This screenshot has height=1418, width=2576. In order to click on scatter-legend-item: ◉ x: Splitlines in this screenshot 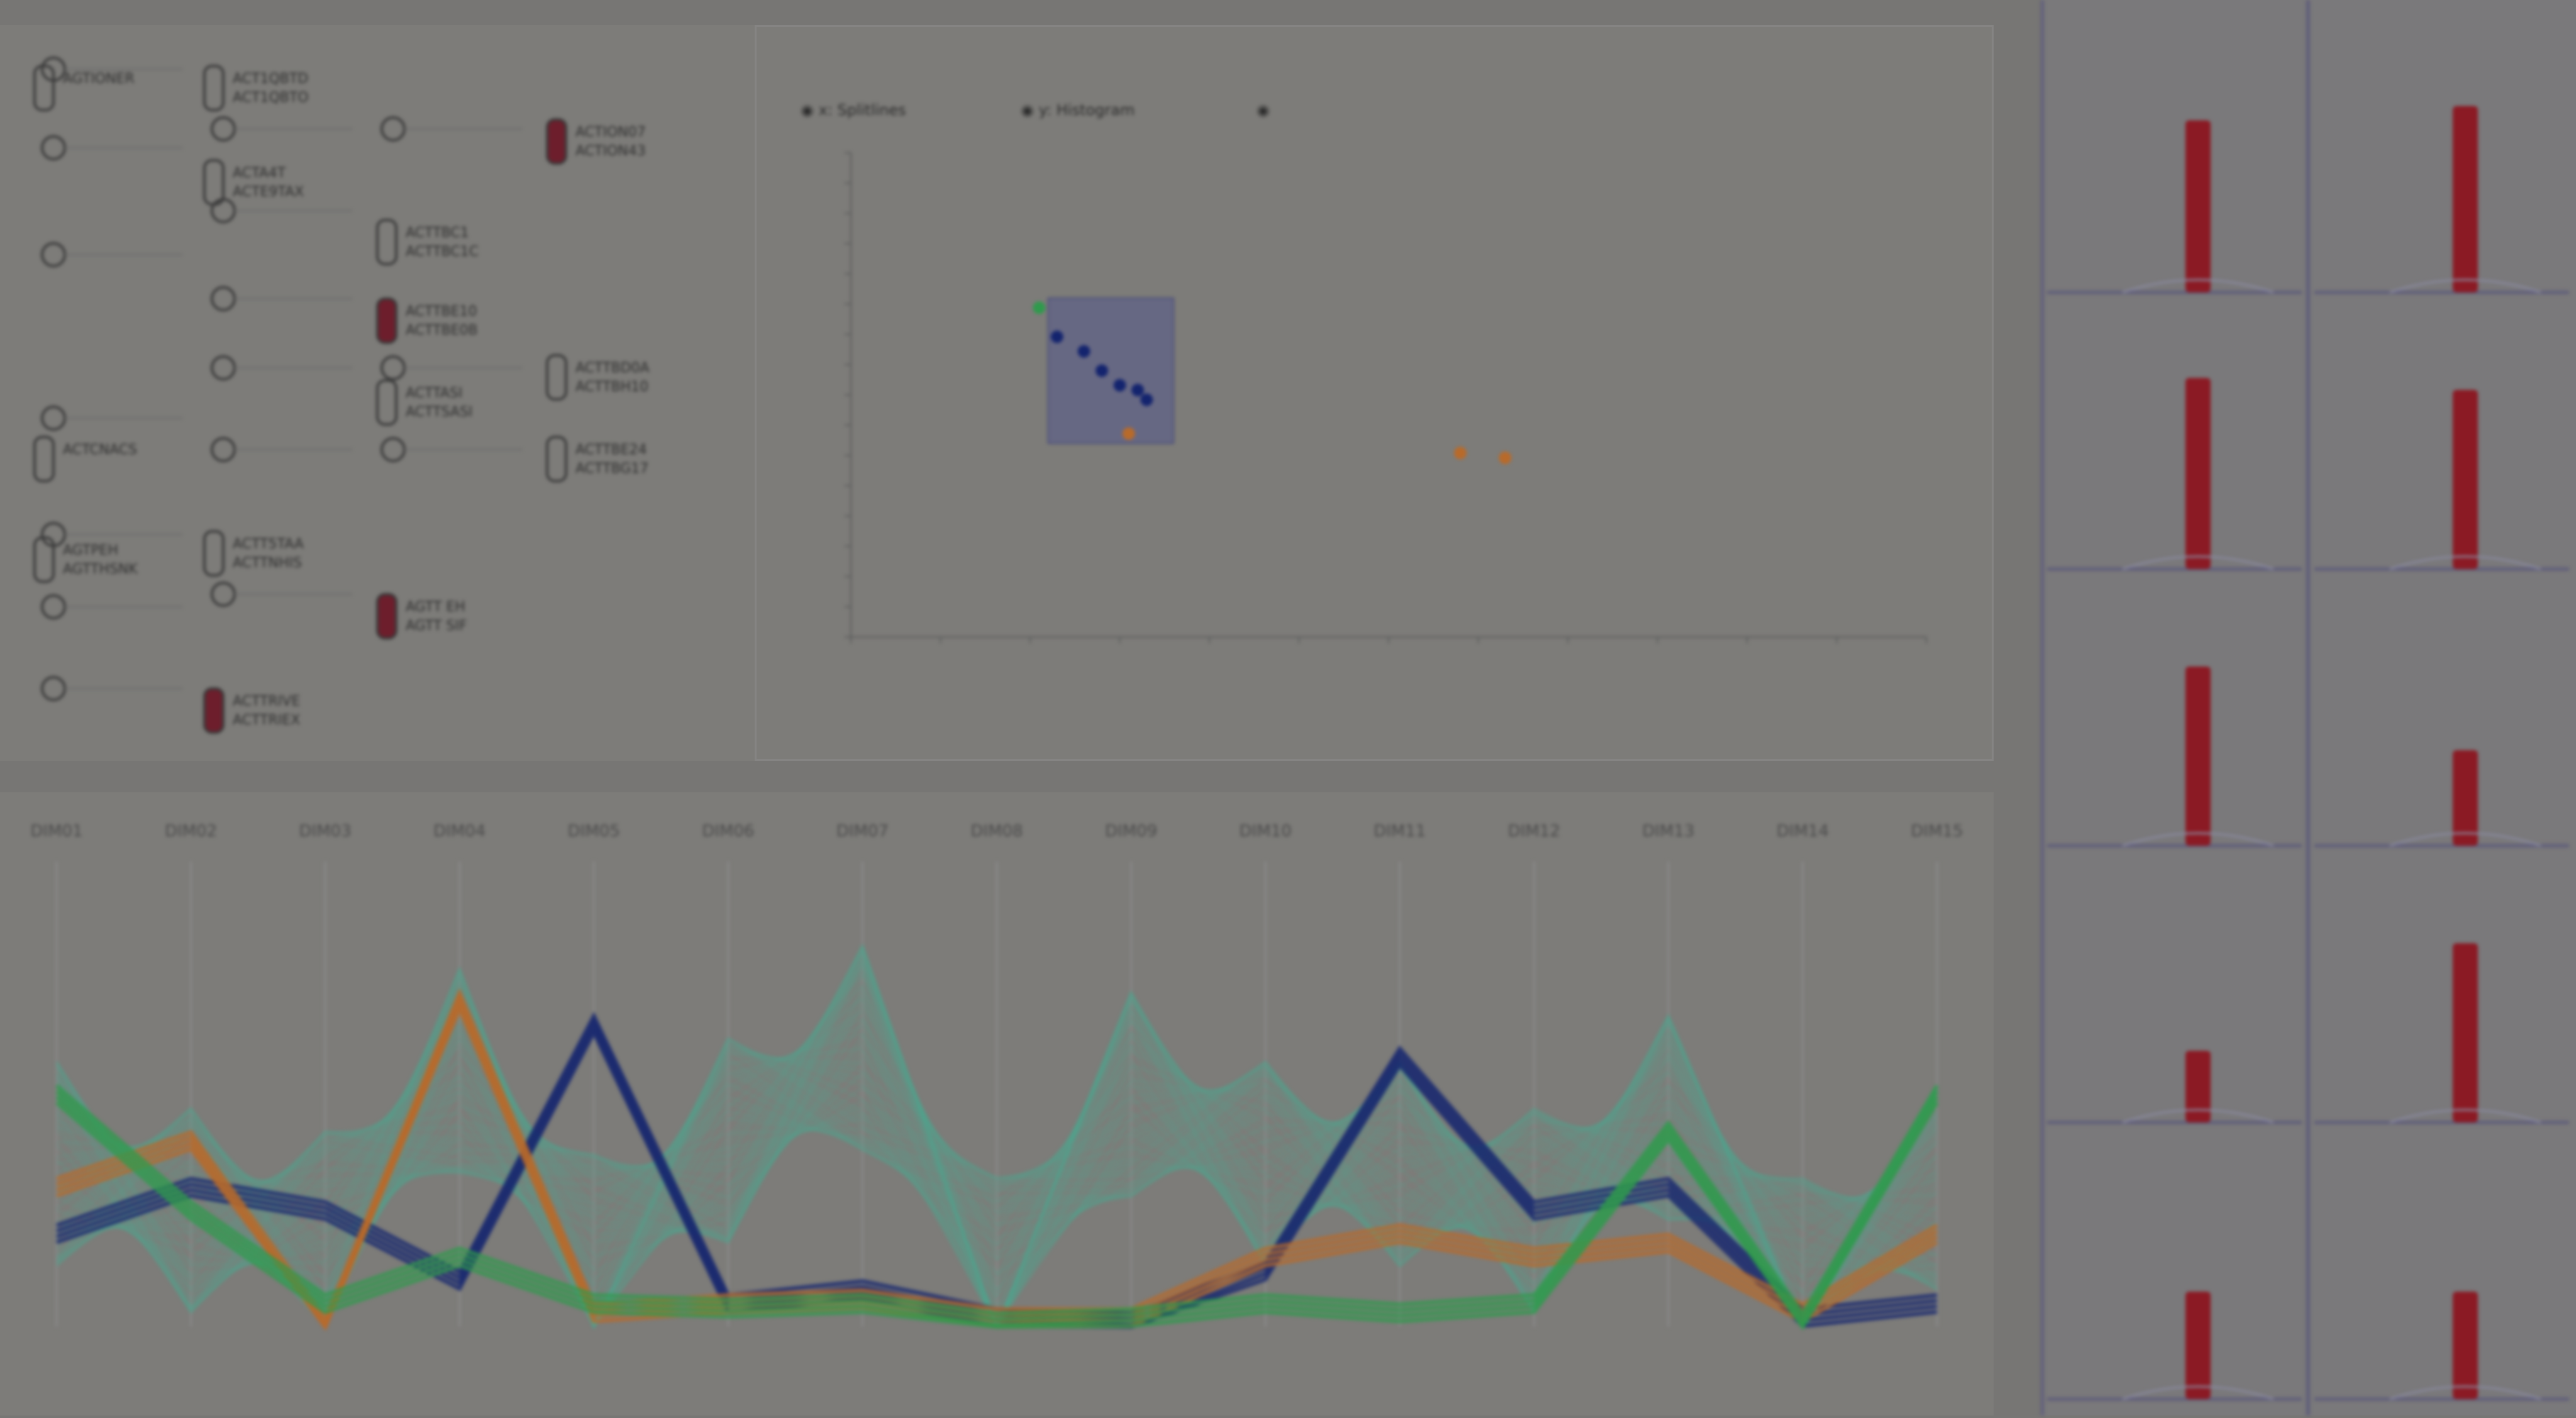, I will do `click(853, 110)`.